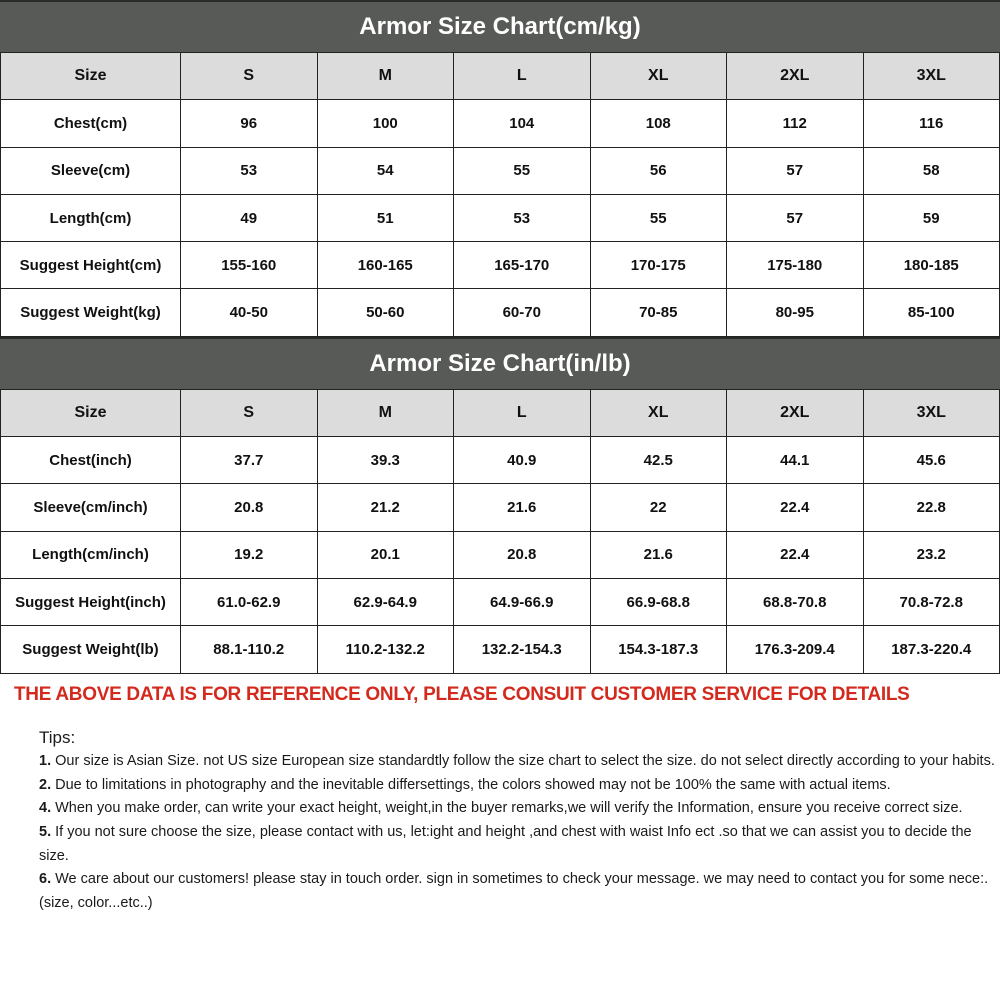 Image resolution: width=1000 pixels, height=1000 pixels. Describe the element at coordinates (658, 123) in the screenshot. I see `value-cell: 108` at that location.